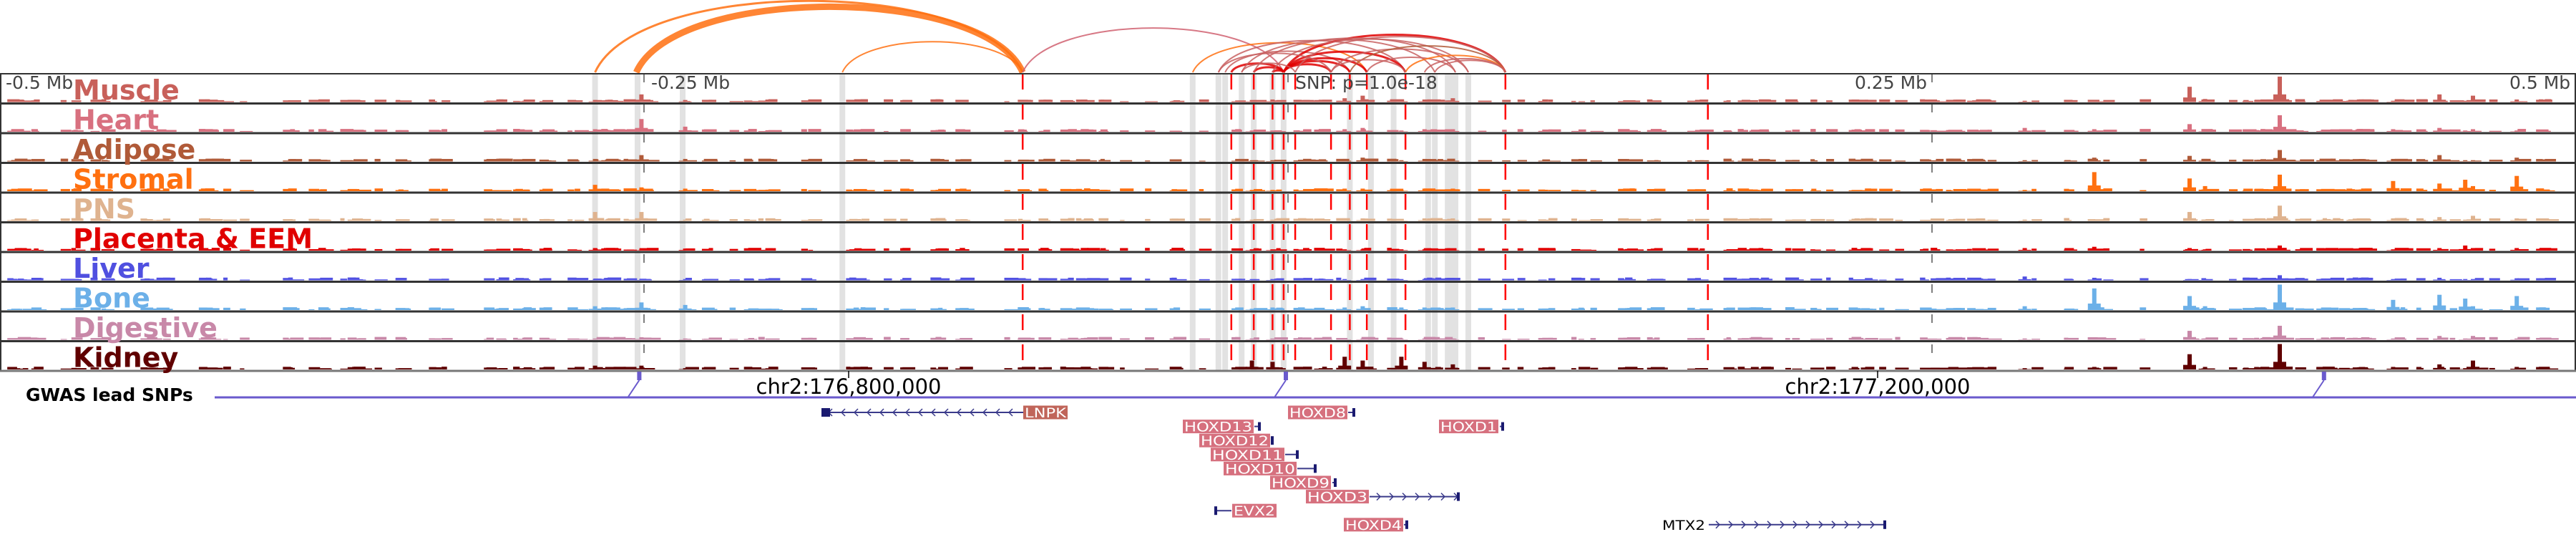 The image size is (2576, 537). Describe the element at coordinates (2323, 376) in the screenshot. I see `gwas-snp-marker` at that location.